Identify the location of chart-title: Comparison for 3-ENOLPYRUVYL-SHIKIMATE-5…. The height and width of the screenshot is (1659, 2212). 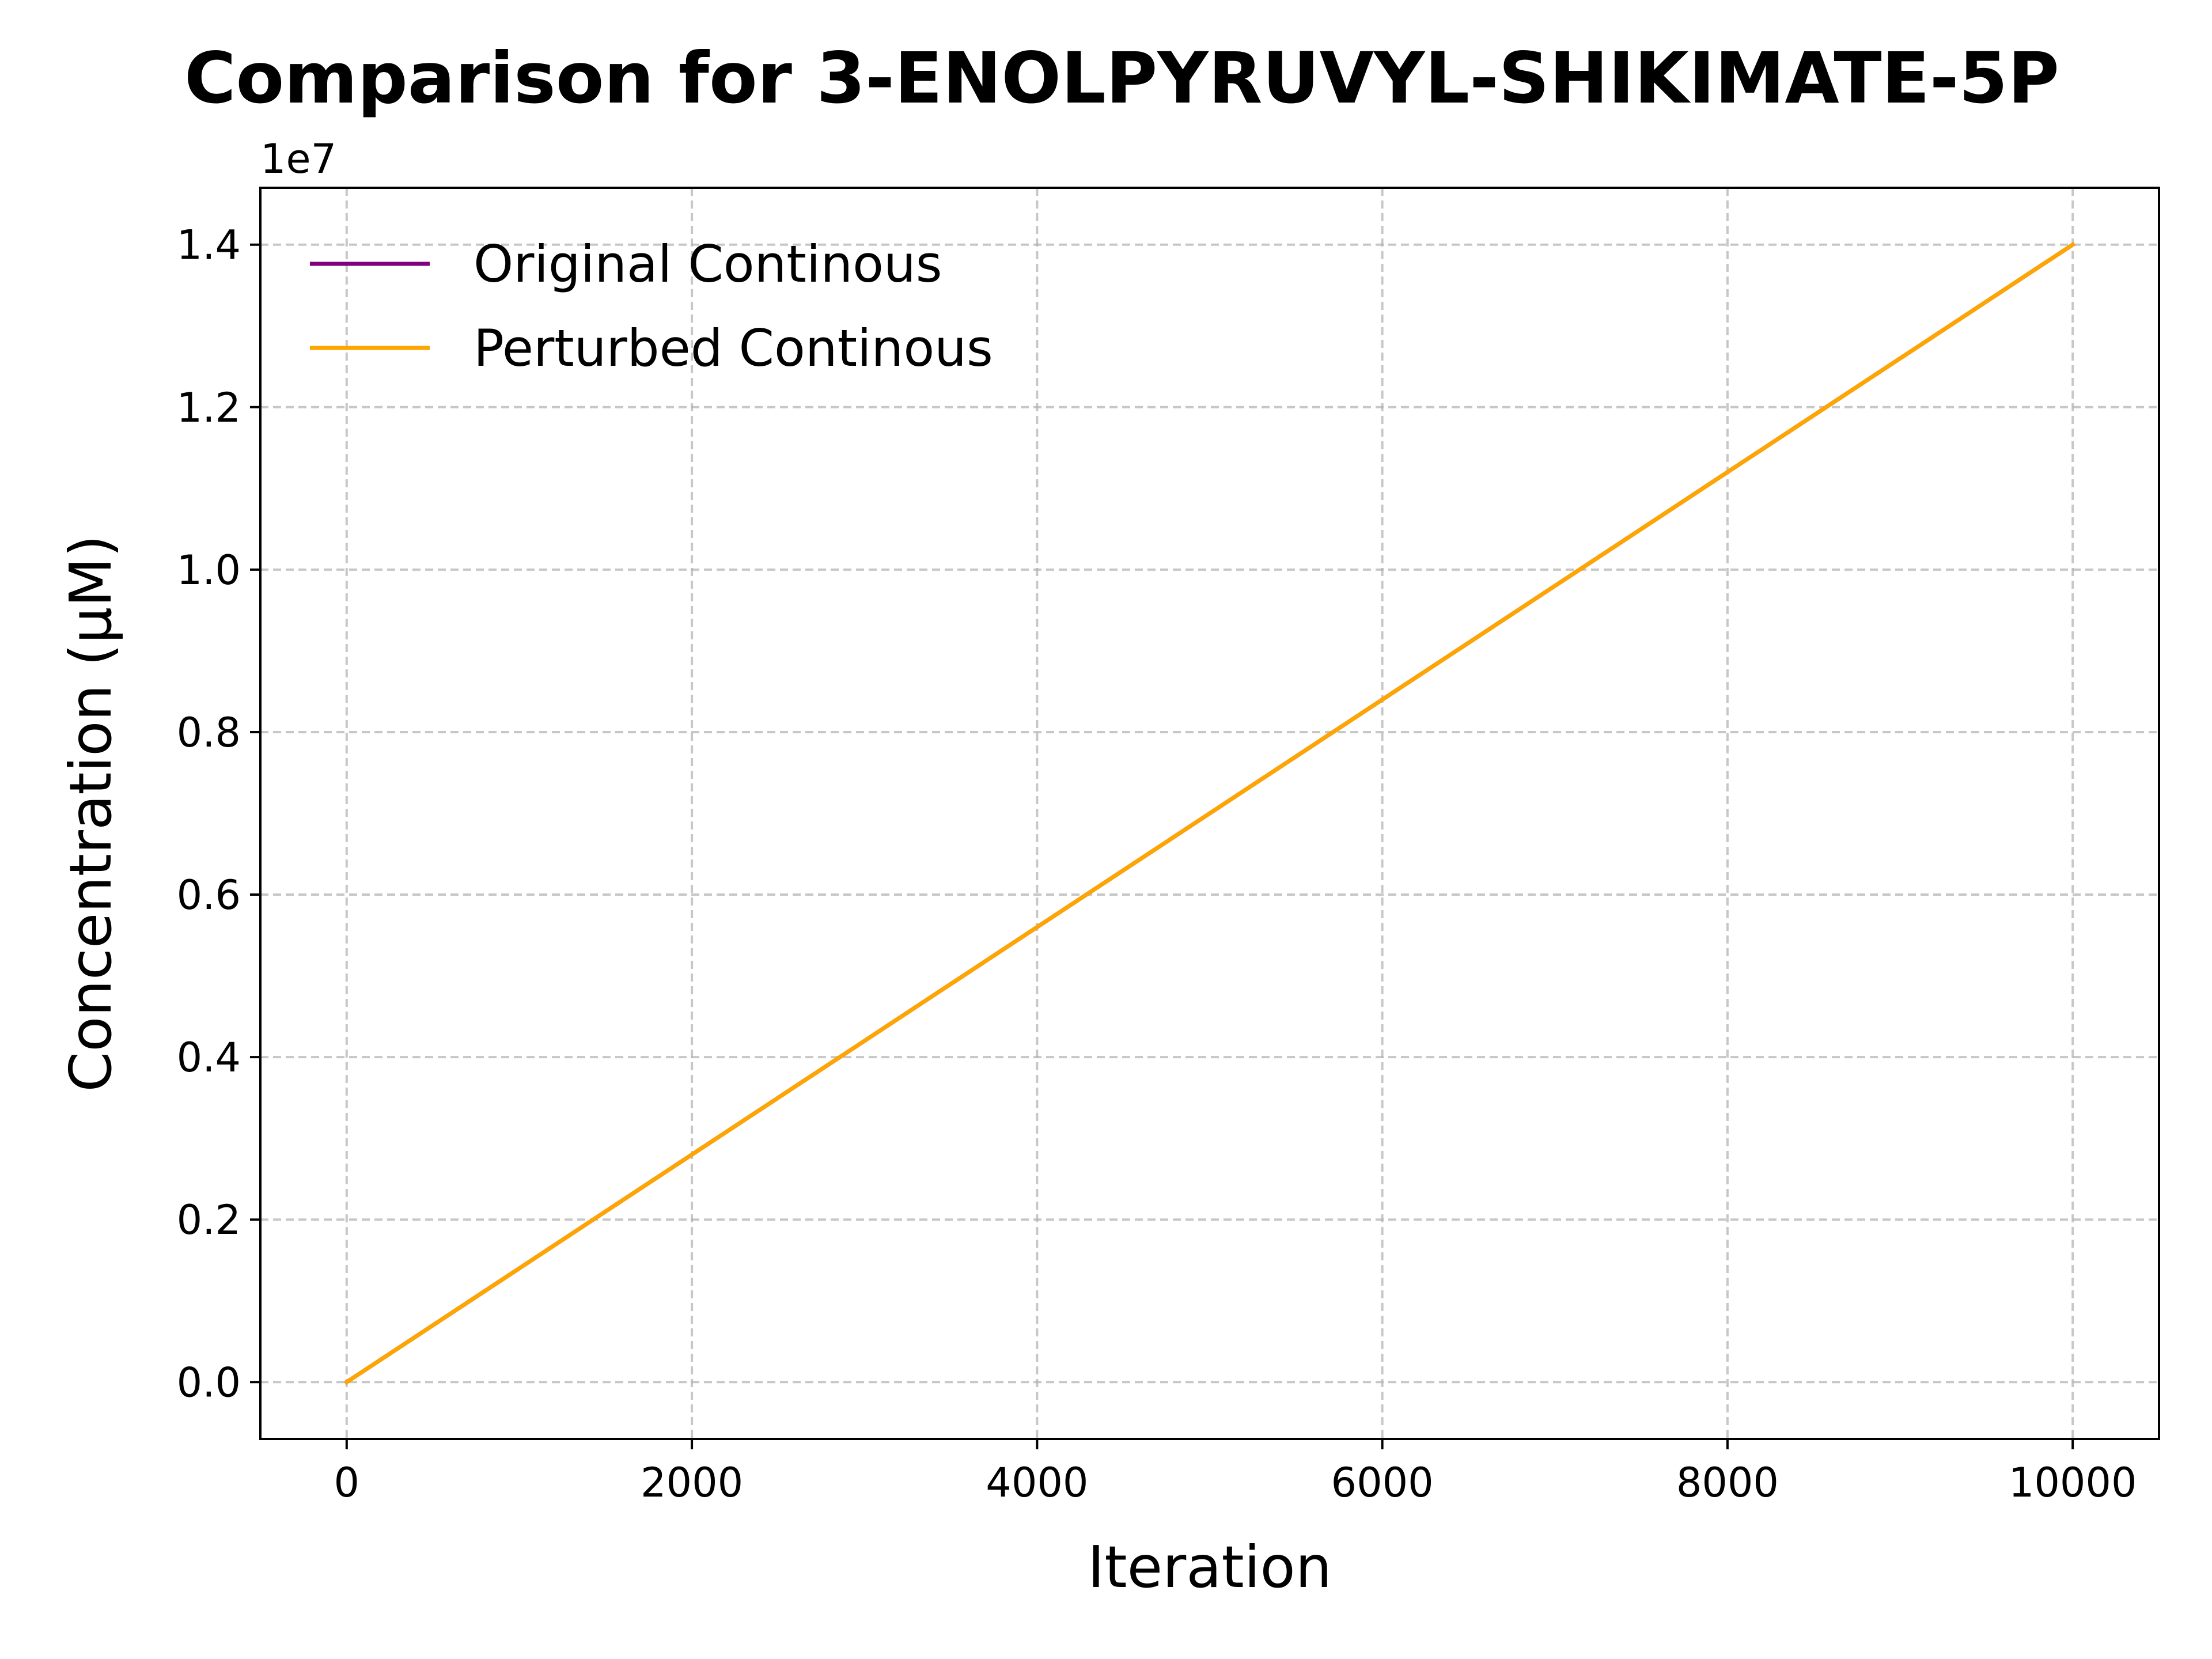
(1121, 78).